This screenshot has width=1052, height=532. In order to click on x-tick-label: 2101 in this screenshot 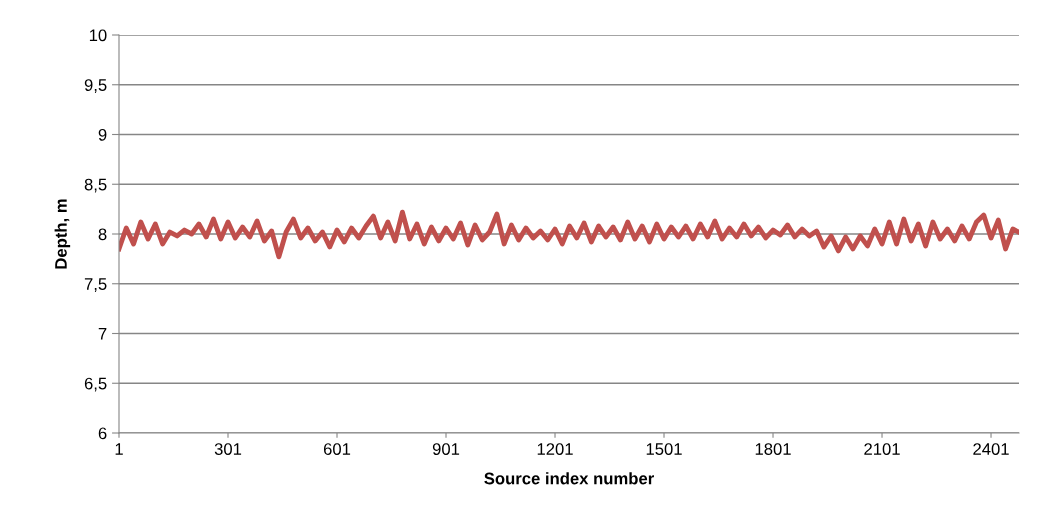, I will do `click(882, 449)`.